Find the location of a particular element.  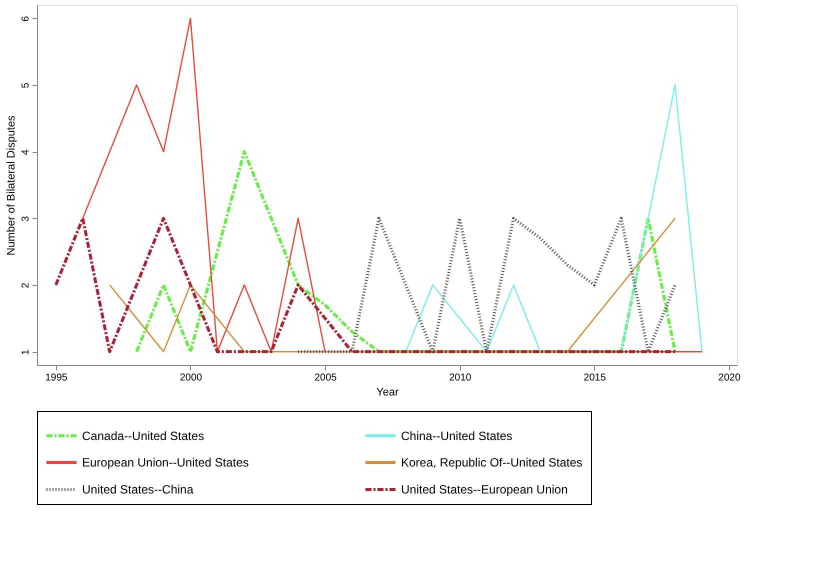

x-tick-label: 2010 is located at coordinates (460, 378).